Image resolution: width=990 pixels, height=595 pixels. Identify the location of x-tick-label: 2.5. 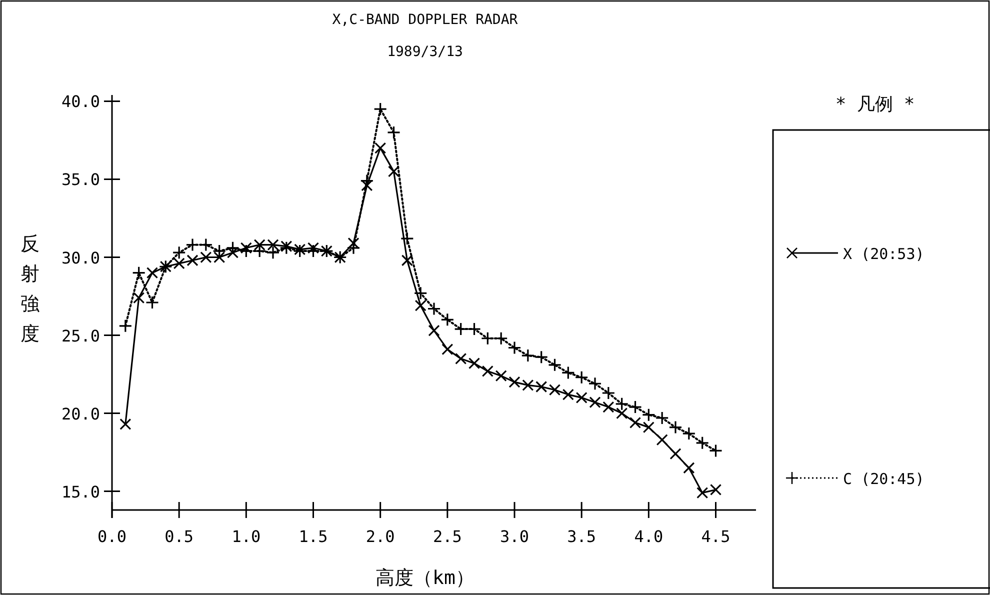
(447, 536).